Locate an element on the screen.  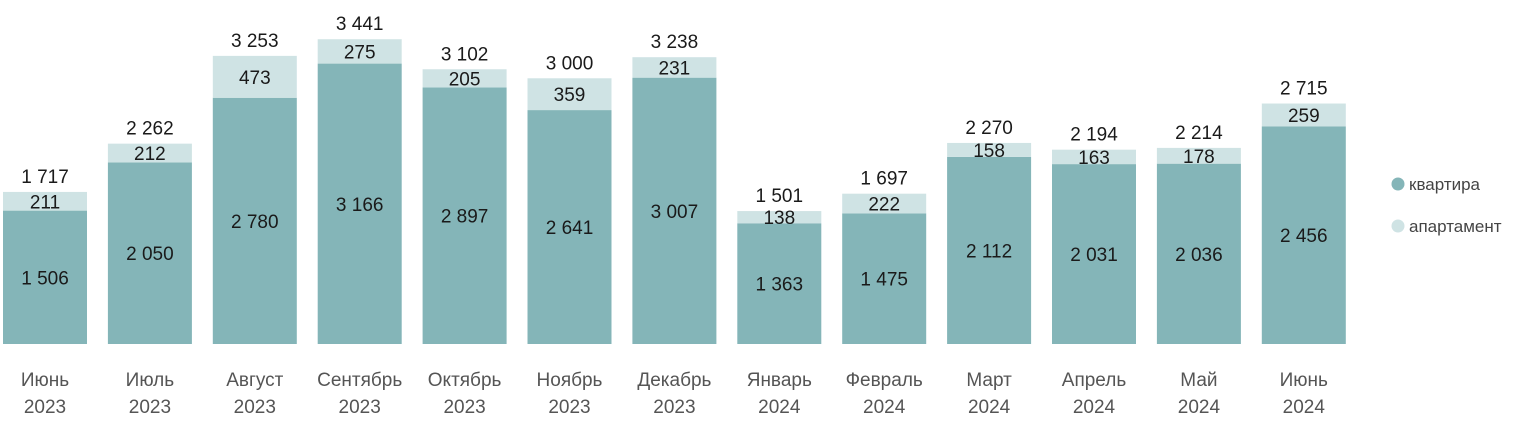
x-tick-month: Сентябрь is located at coordinates (359, 380).